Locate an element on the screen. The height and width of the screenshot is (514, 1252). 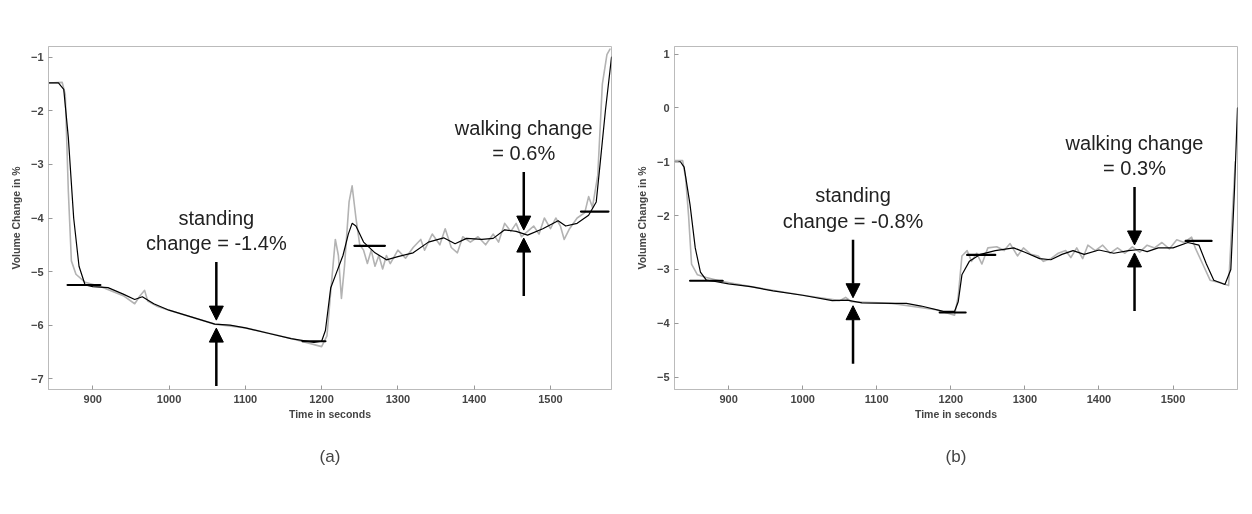
annotation: standing change = -1.4% is located at coordinates (216, 230).